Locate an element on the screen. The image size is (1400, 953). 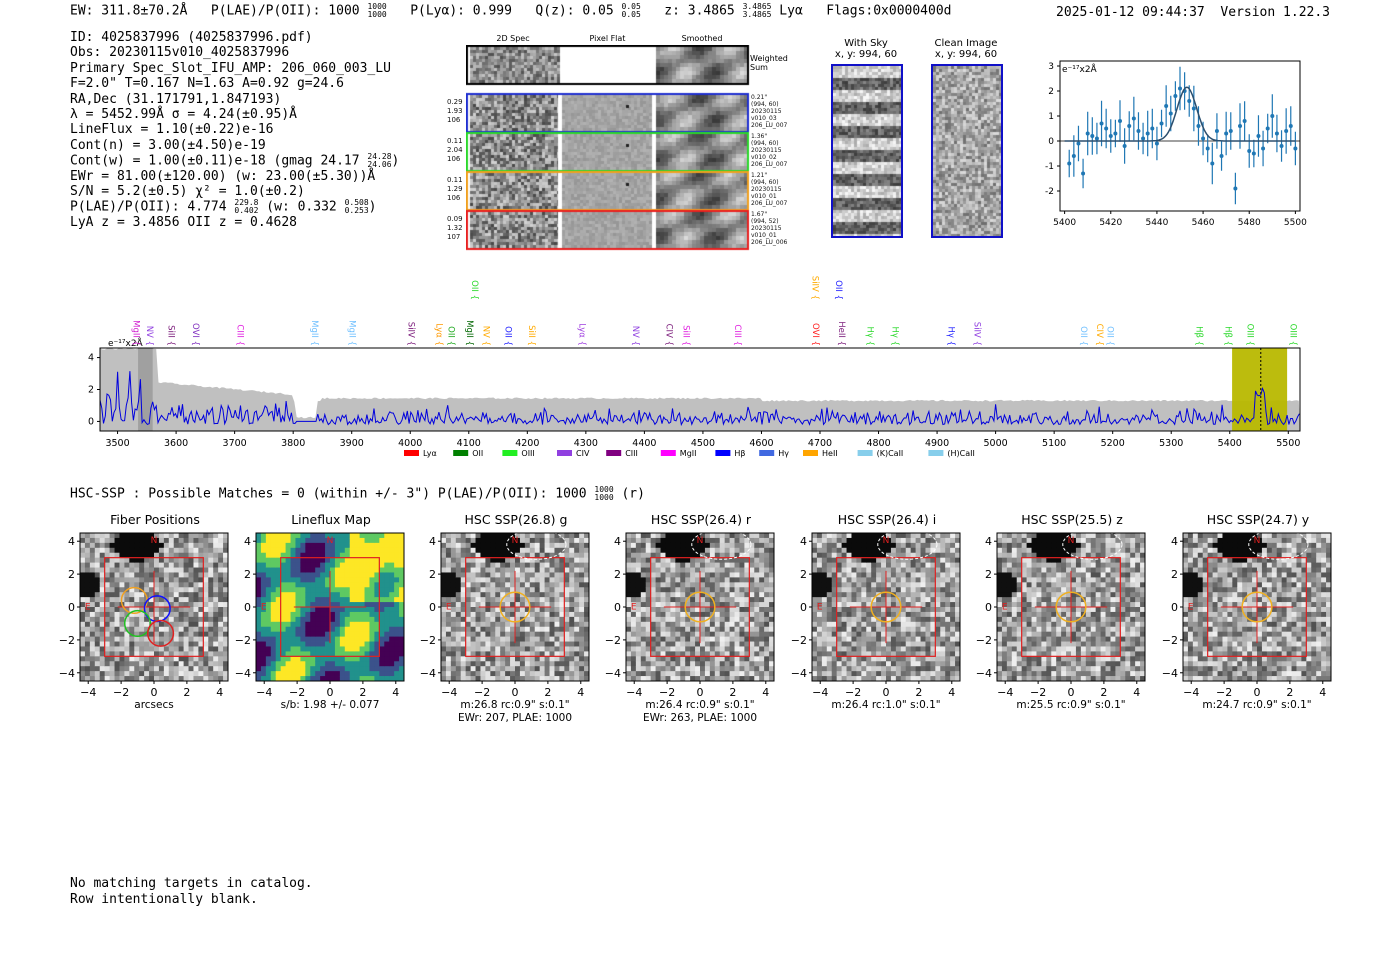
emission-line-label: NV { is located at coordinates (635, 336).